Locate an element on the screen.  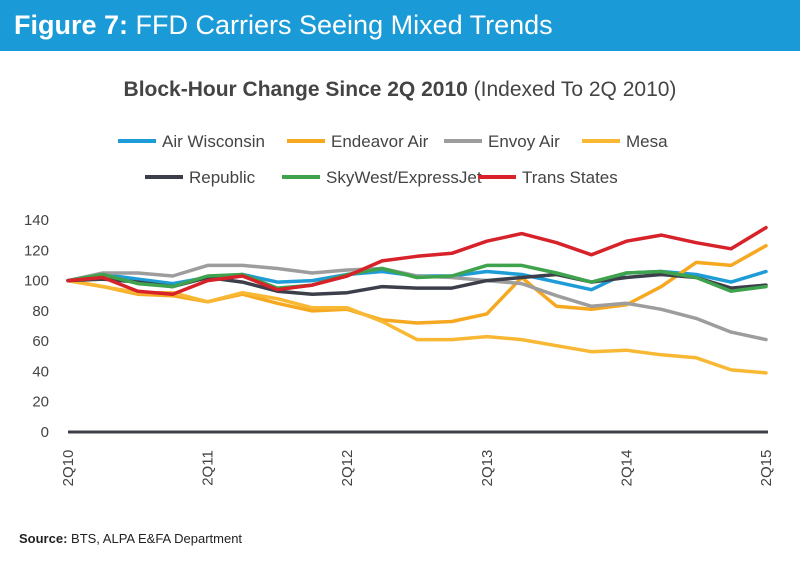
chart-title: Block-Hour Change Since 2Q 2010 is located at coordinates (295, 89).